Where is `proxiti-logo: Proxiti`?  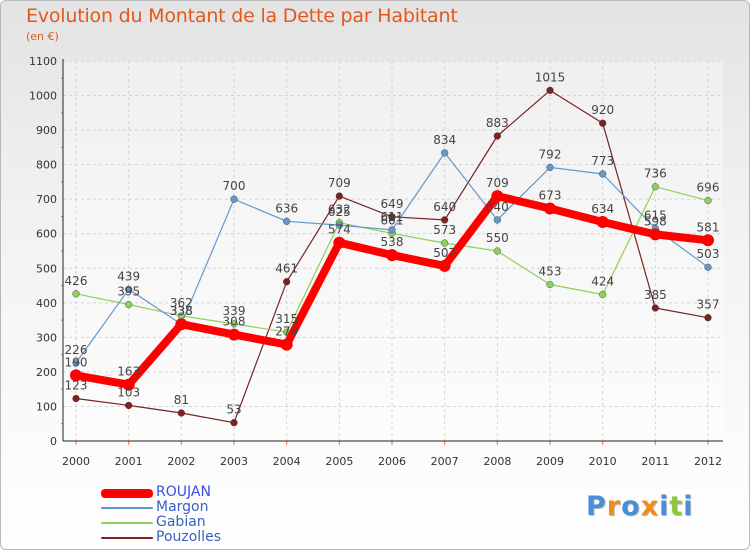
proxiti-logo: Proxiti is located at coordinates (640, 506).